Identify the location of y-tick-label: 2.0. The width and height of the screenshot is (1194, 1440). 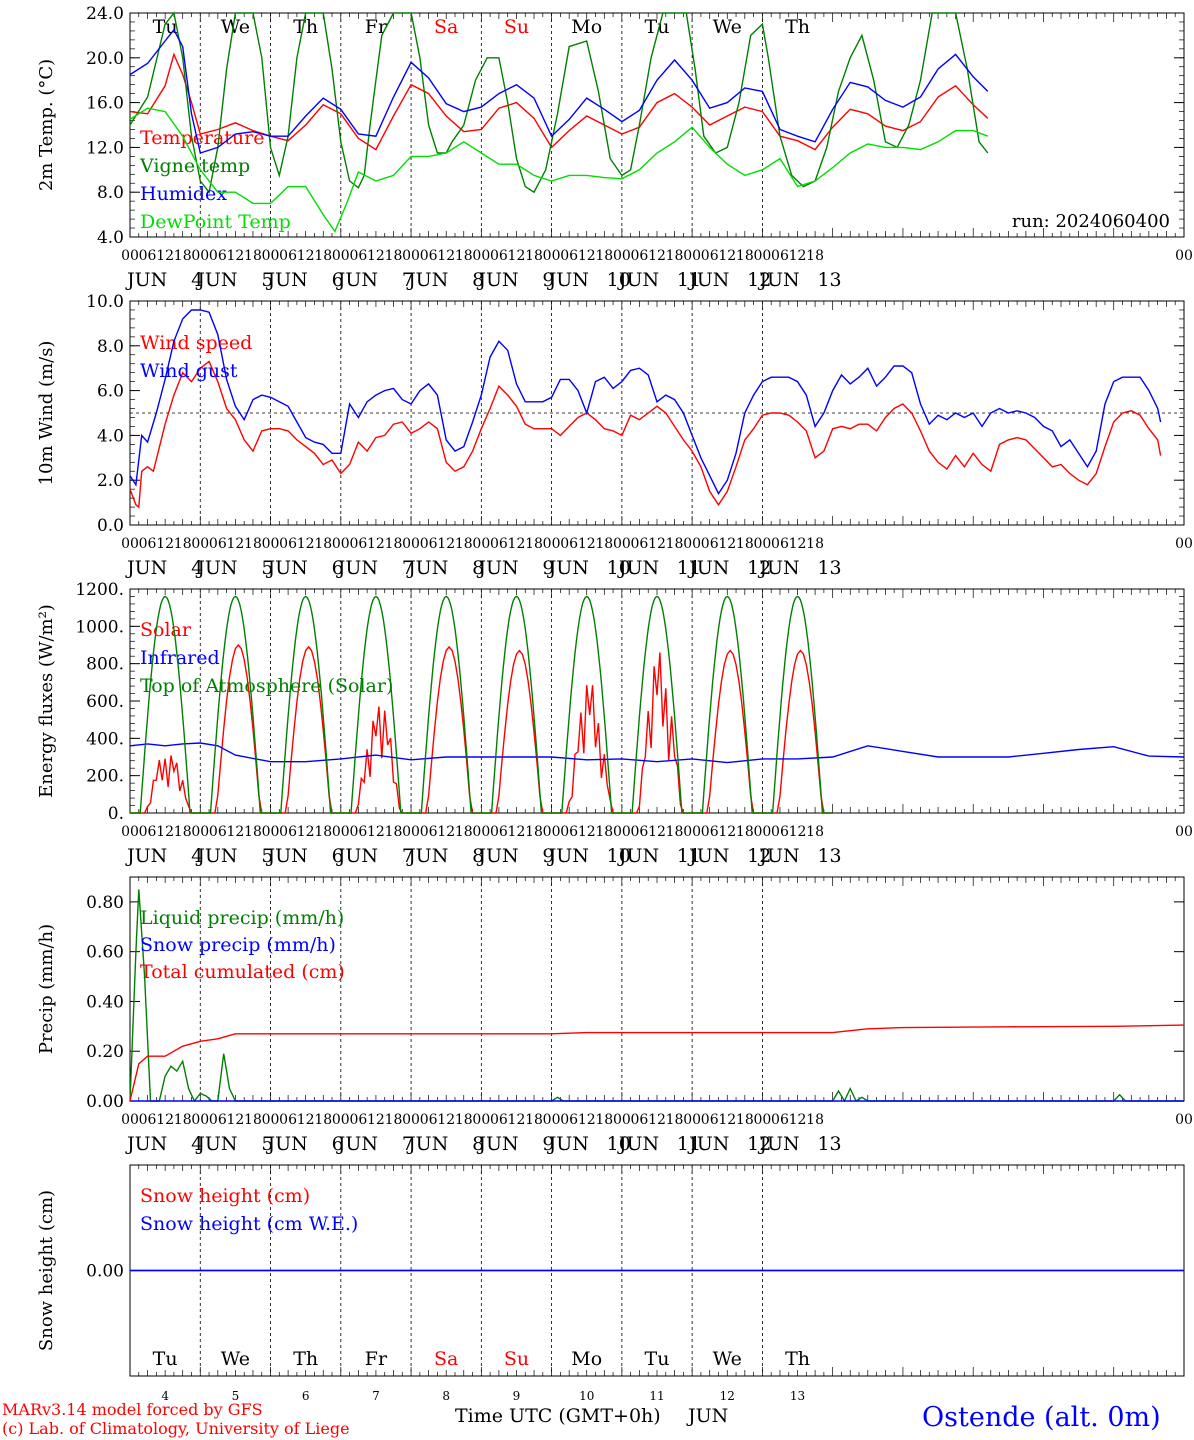
(110, 481).